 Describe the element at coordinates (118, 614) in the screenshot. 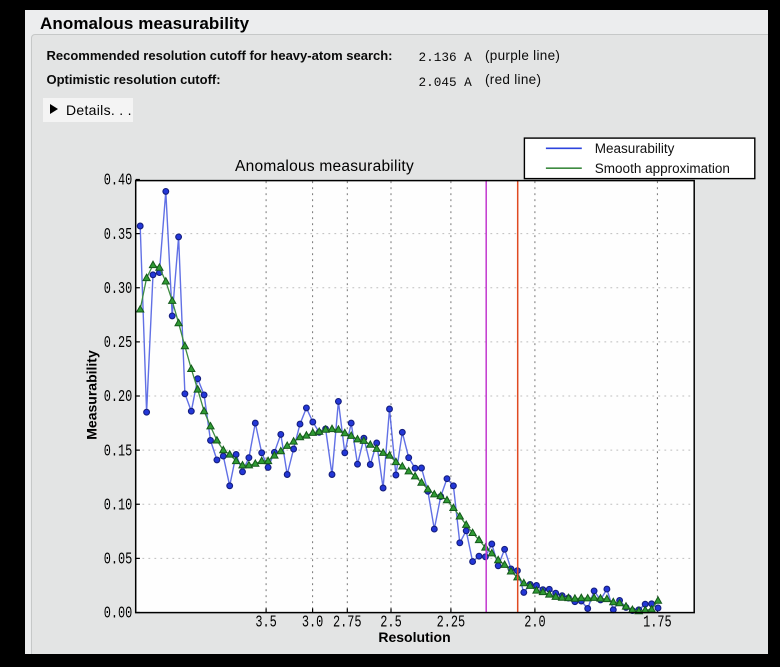

I see `svg-text: 0.00` at that location.